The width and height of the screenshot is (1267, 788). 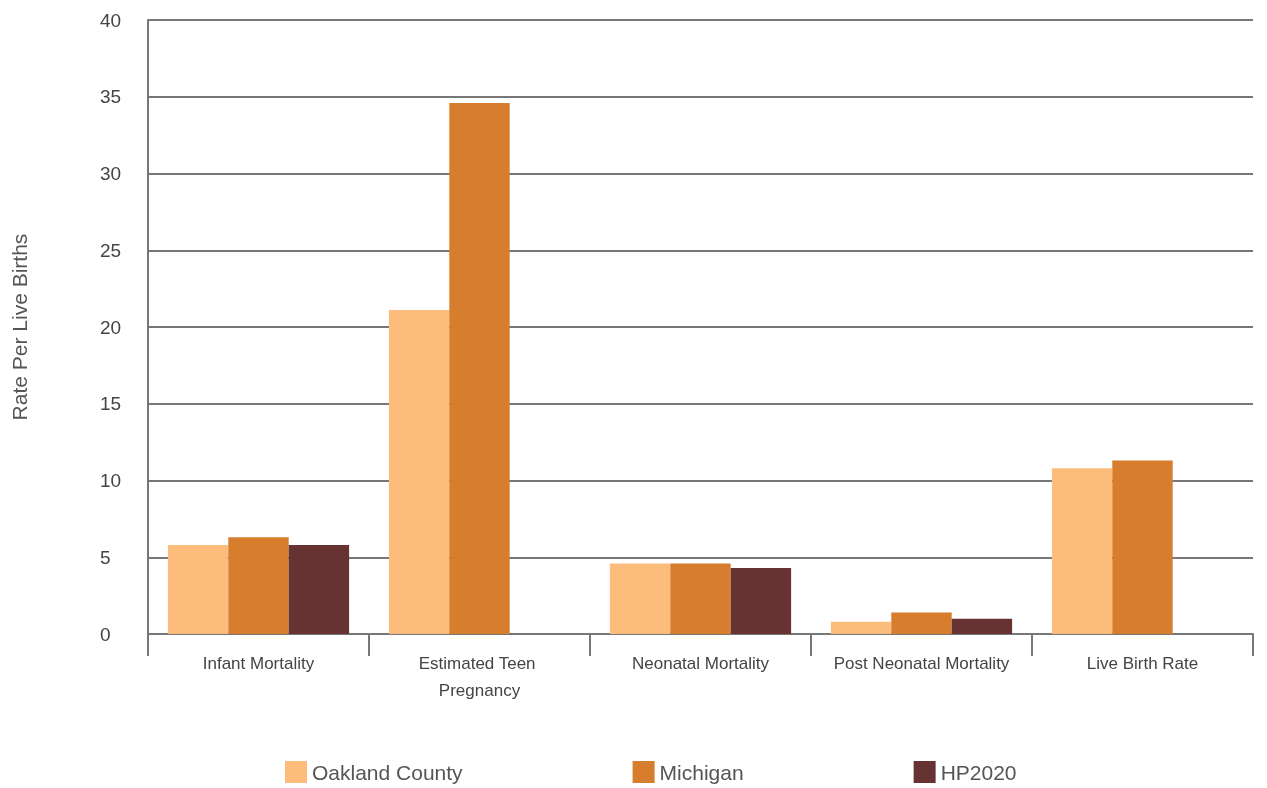 I want to click on x-tick-label: Infant Mortality, so click(x=258, y=663).